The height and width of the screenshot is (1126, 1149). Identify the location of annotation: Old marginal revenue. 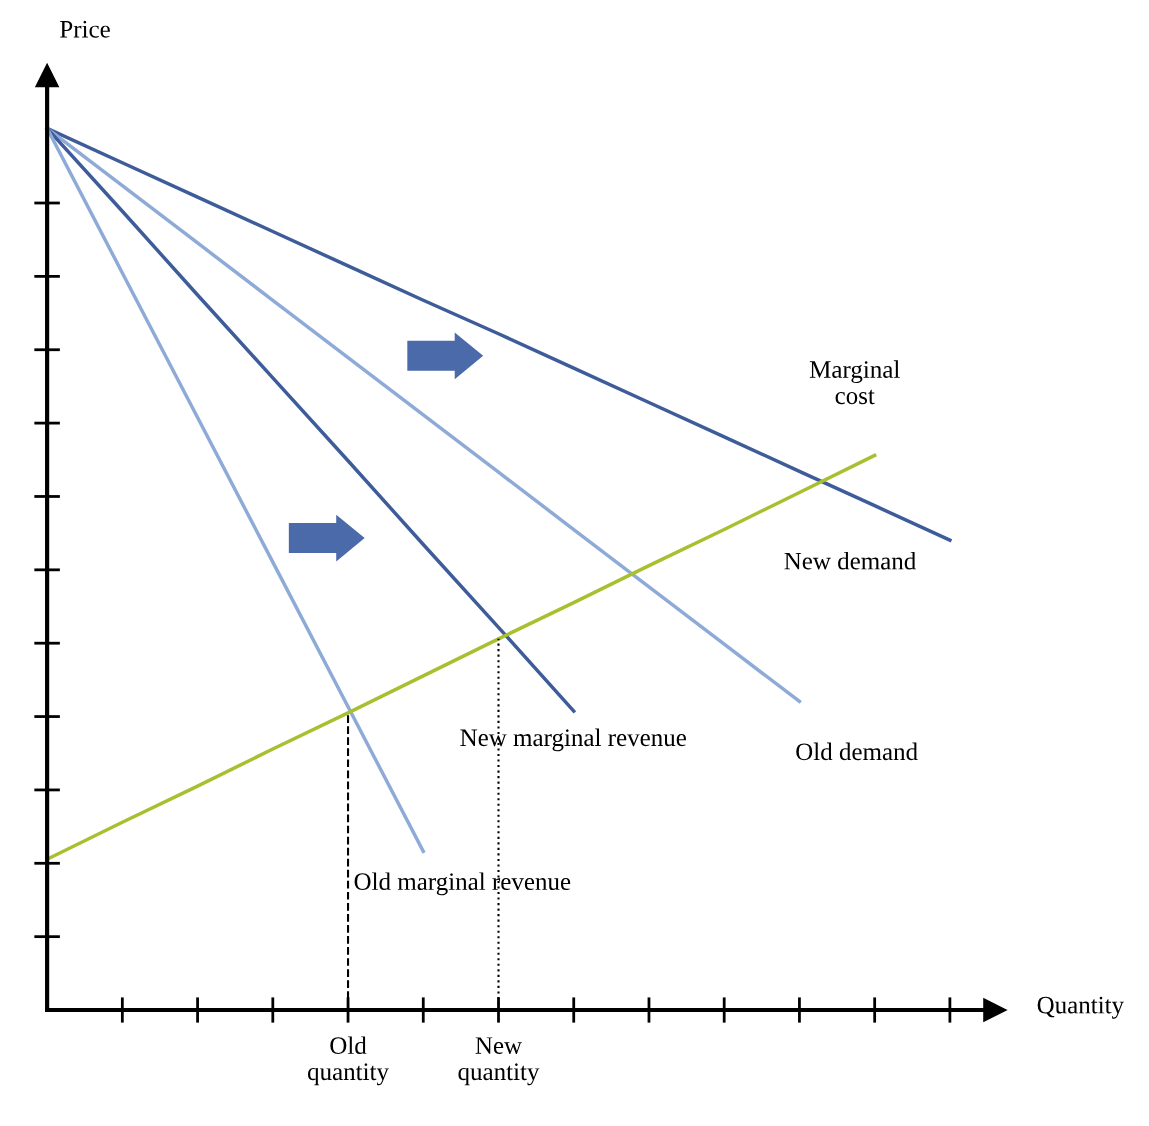
(462, 884).